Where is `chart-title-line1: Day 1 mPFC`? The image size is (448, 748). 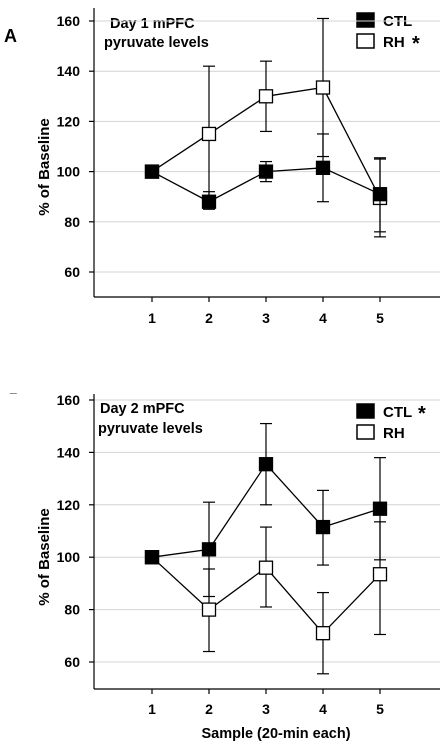
chart-title-line1: Day 1 mPFC is located at coordinates (152, 24).